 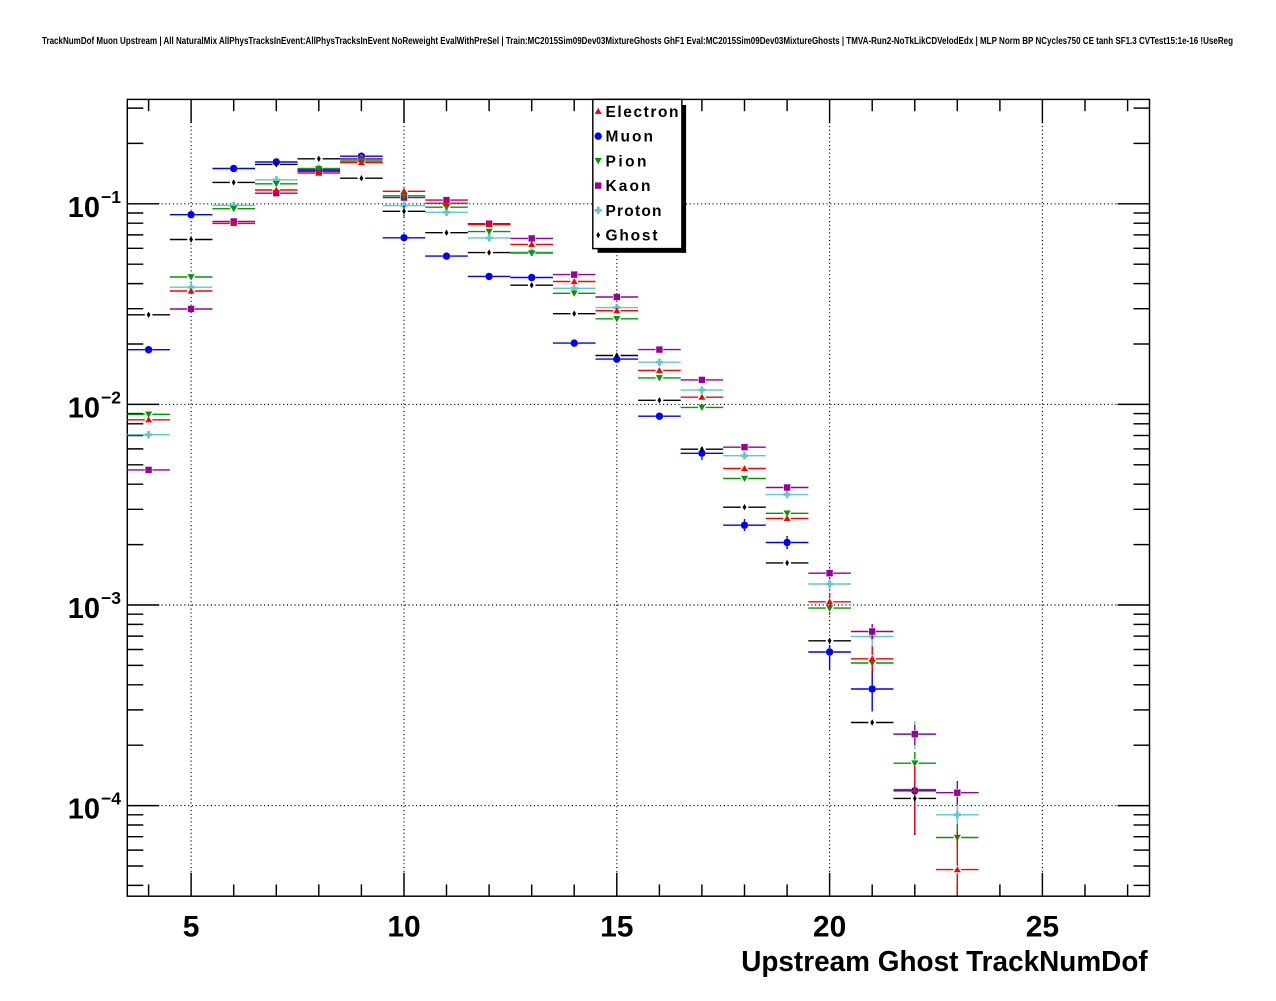 What do you see at coordinates (944, 962) in the screenshot?
I see `svg-text: Upstream Ghost TrackNumDof` at bounding box center [944, 962].